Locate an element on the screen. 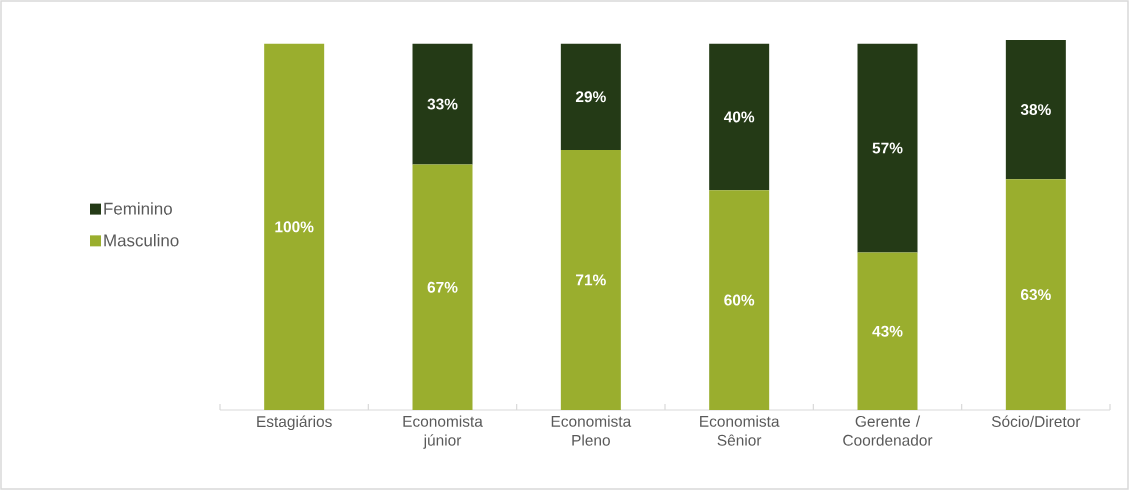 Image resolution: width=1129 pixels, height=490 pixels. data-label: 40% is located at coordinates (739, 117).